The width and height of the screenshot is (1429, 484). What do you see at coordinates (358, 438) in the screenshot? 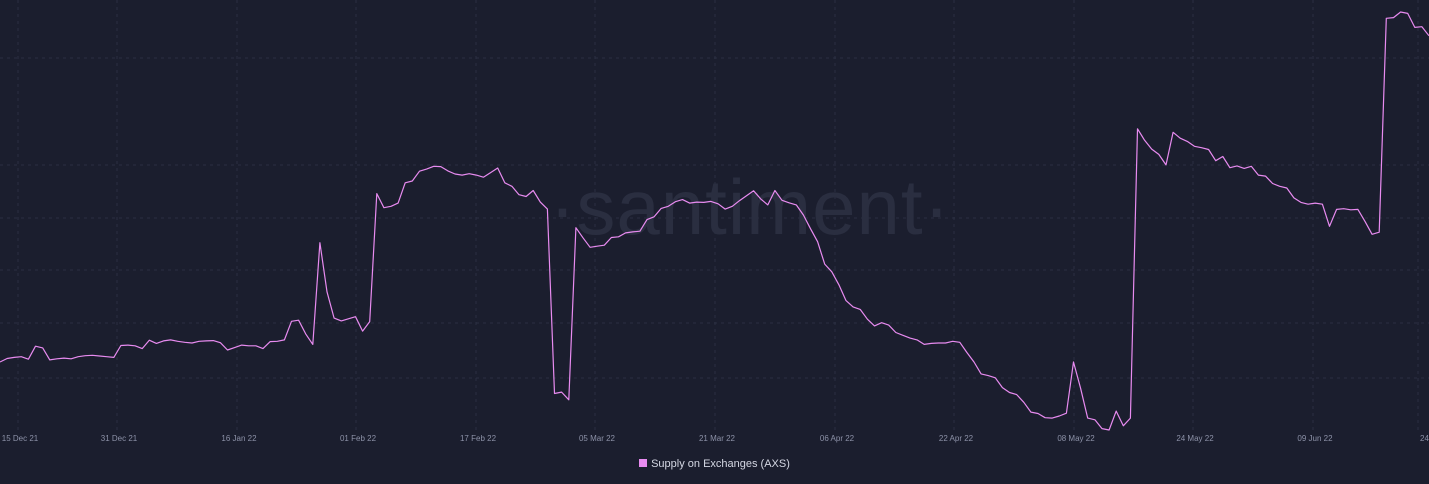
I see `x-tick-label: 01 Feb 22` at bounding box center [358, 438].